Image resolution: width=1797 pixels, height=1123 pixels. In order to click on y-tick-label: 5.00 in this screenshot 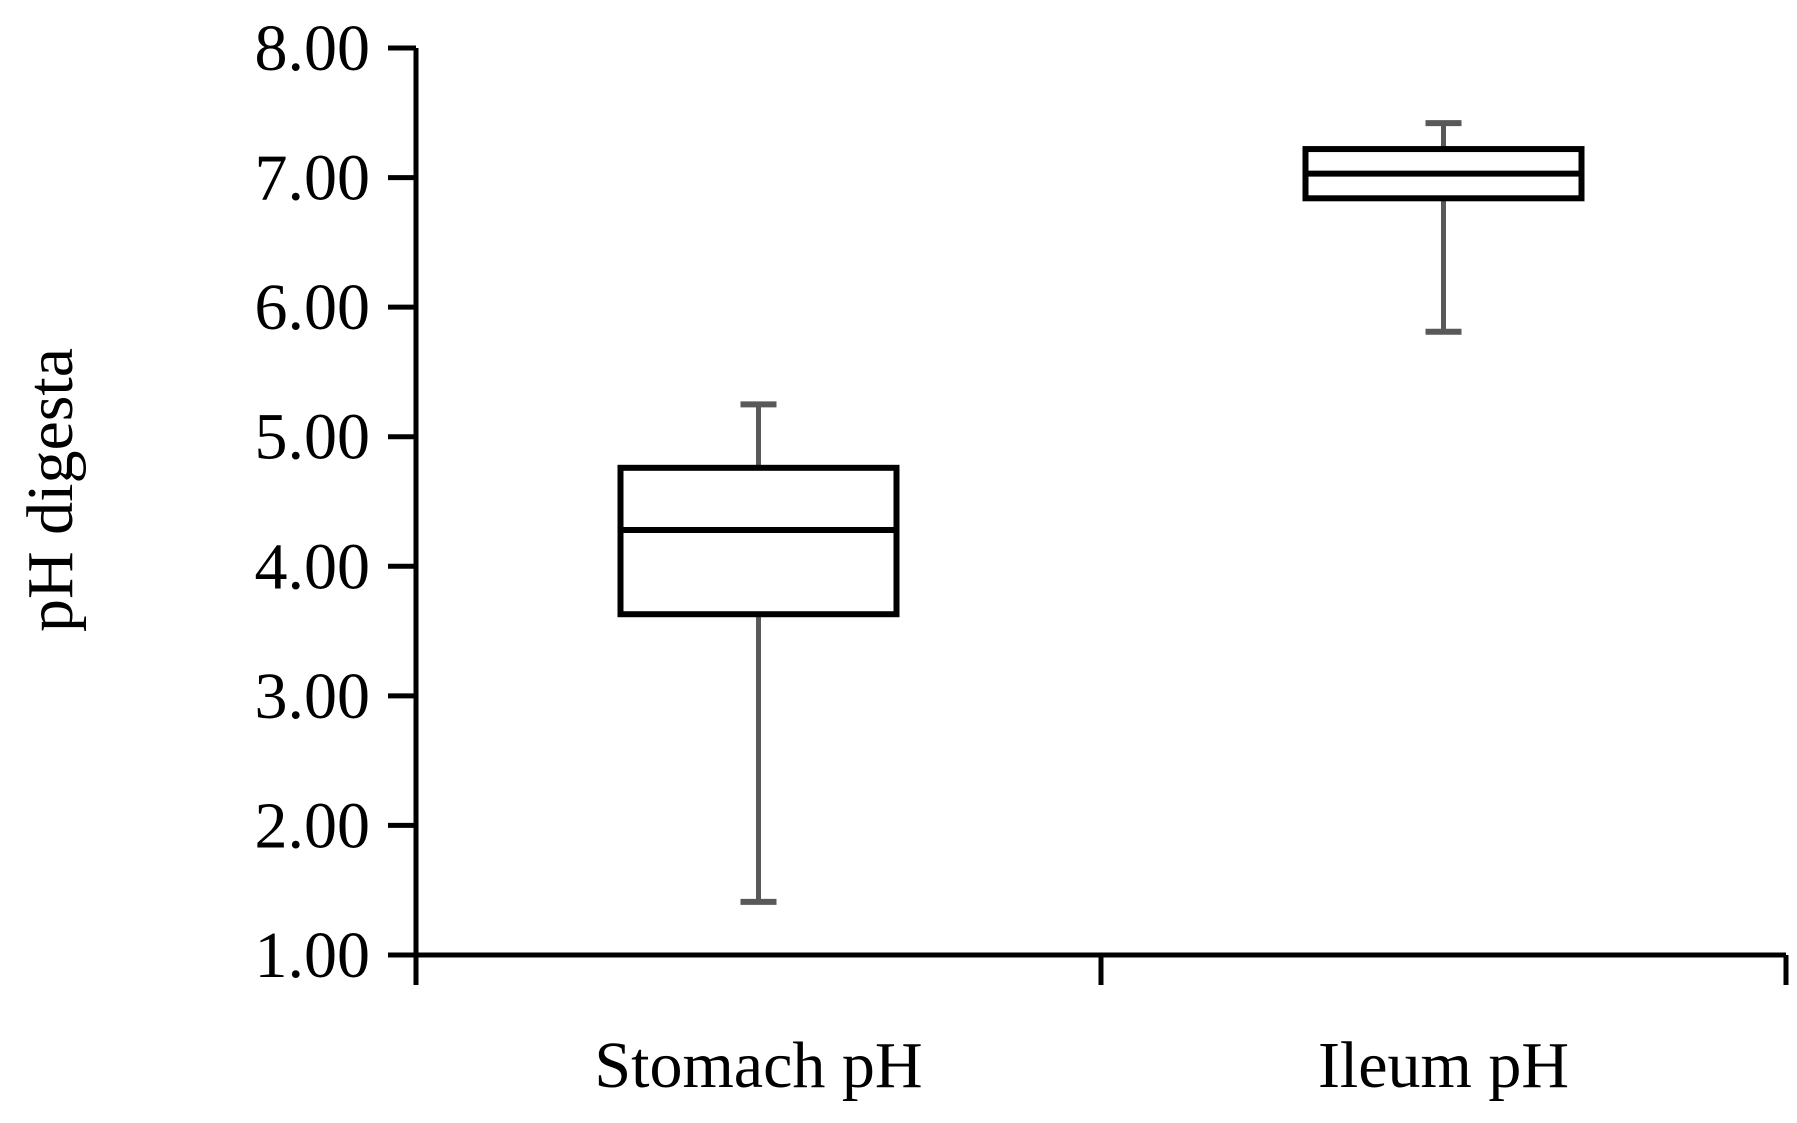, I will do `click(313, 437)`.